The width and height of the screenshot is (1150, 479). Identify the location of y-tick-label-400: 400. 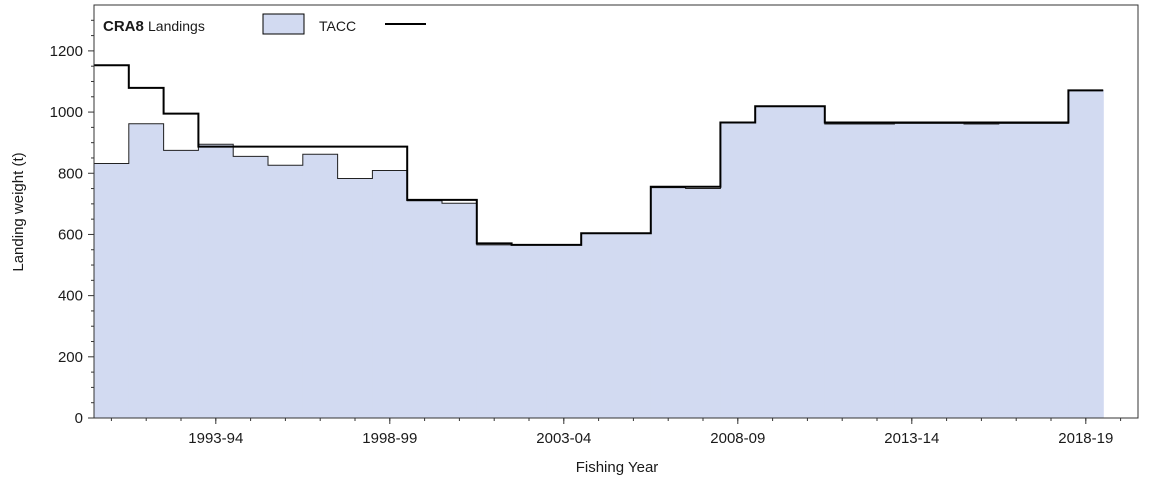
(70, 296).